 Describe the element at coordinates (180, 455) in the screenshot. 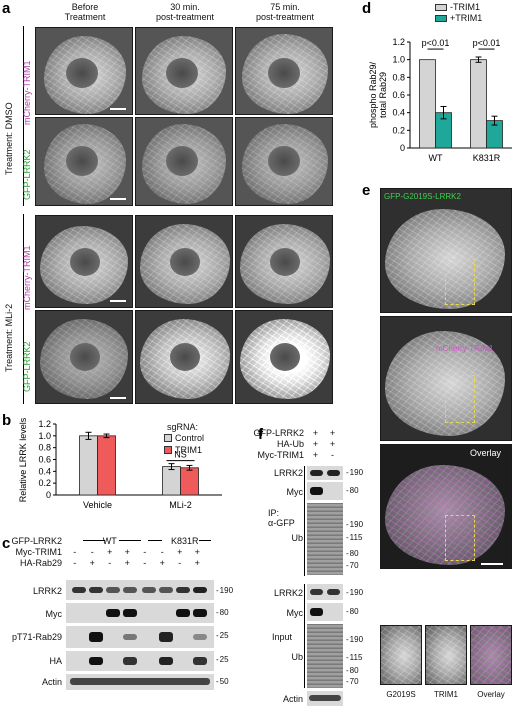

I see `ns-label: NS` at that location.